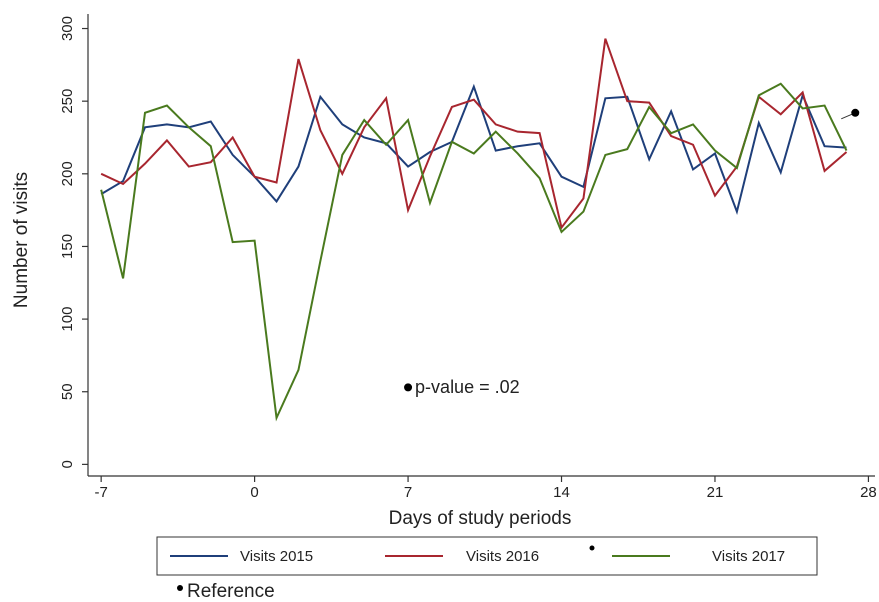 The image size is (879, 602). Describe the element at coordinates (561, 492) in the screenshot. I see `x-tick-label: 14` at that location.